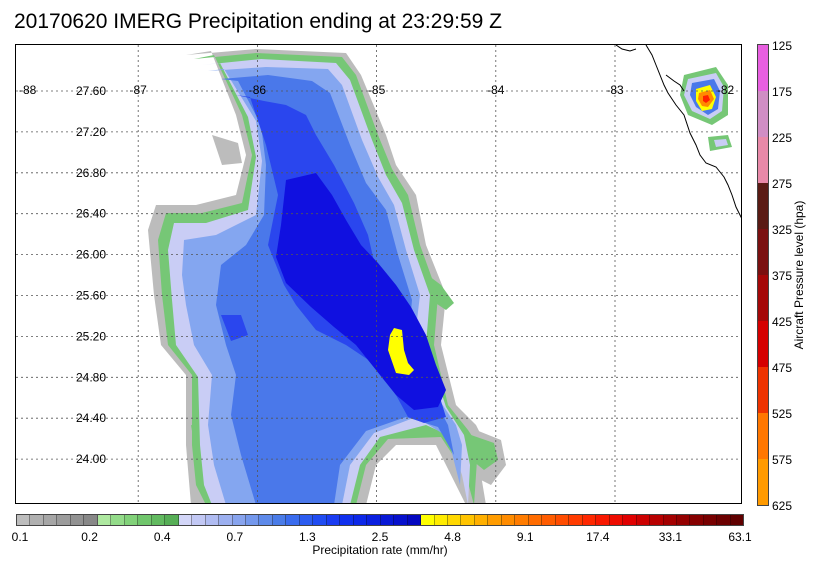  What do you see at coordinates (782, 46) in the screenshot?
I see `pressure-tick-label: 125` at bounding box center [782, 46].